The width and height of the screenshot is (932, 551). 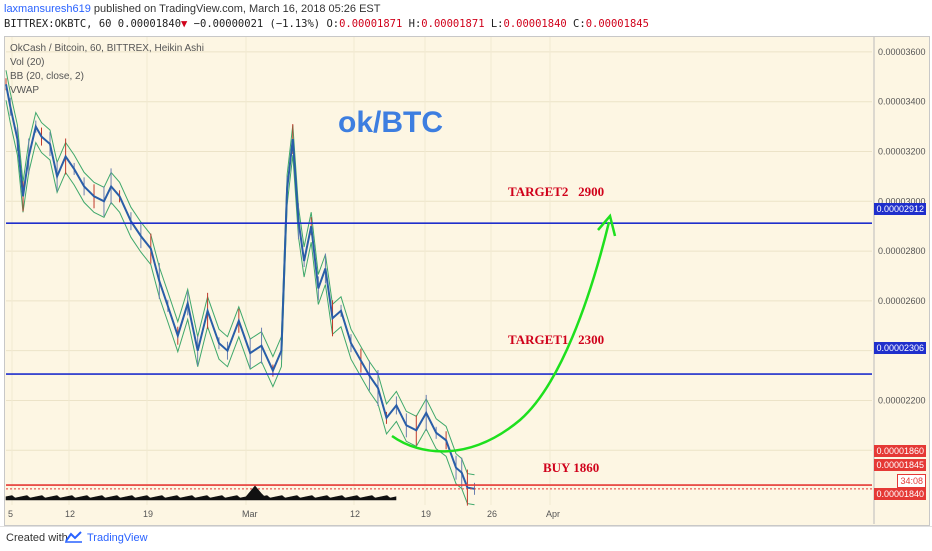 I want to click on x-tick-label: 26, so click(x=492, y=514).